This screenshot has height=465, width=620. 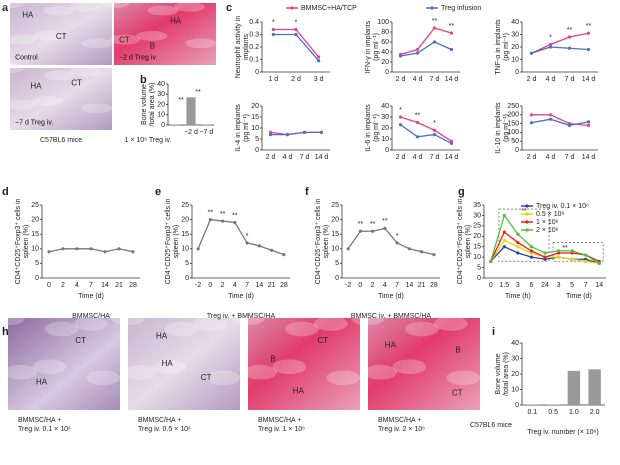 What do you see at coordinates (518, 296) in the screenshot?
I see `x-axis-label: Time (h)` at bounding box center [518, 296].